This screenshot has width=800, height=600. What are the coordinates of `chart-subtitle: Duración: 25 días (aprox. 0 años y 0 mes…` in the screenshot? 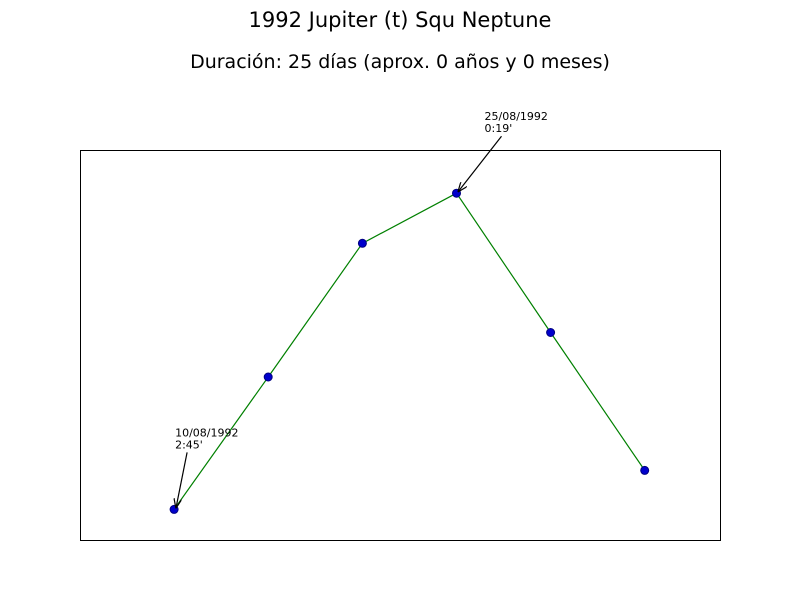 It's located at (400, 62).